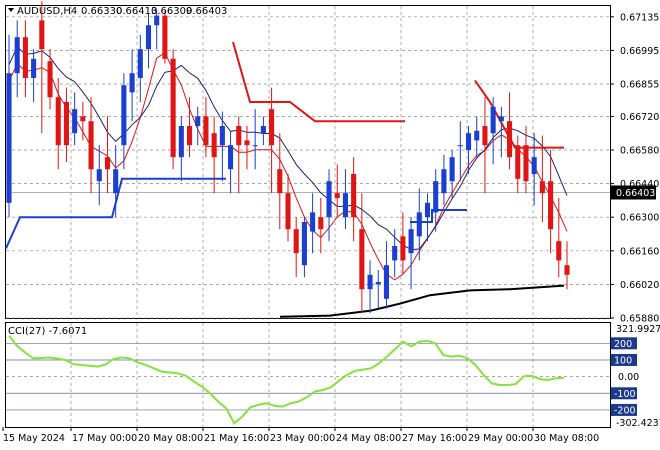 The height and width of the screenshot is (450, 660). I want to click on time-tick-label: 15 May 2024, so click(34, 438).